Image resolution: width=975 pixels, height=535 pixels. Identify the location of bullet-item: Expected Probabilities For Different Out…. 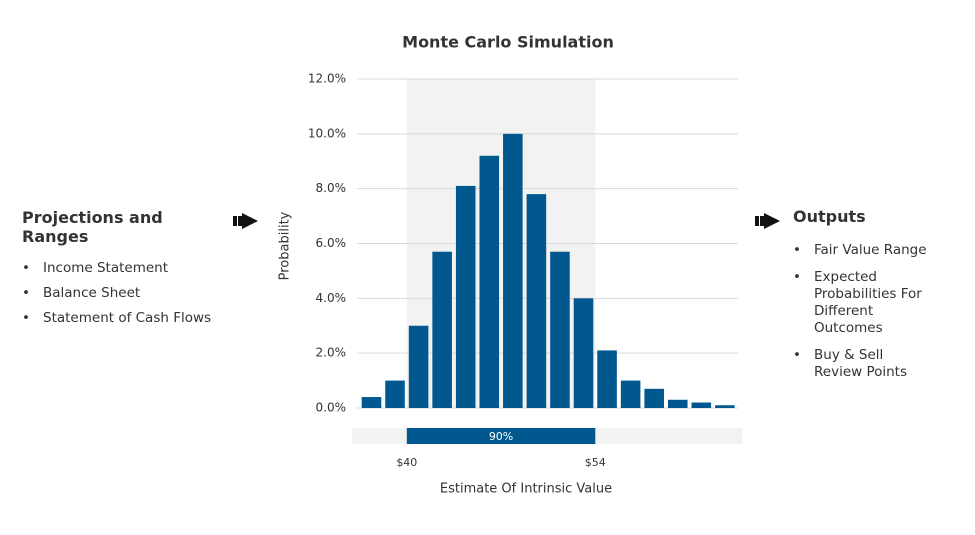
(864, 303).